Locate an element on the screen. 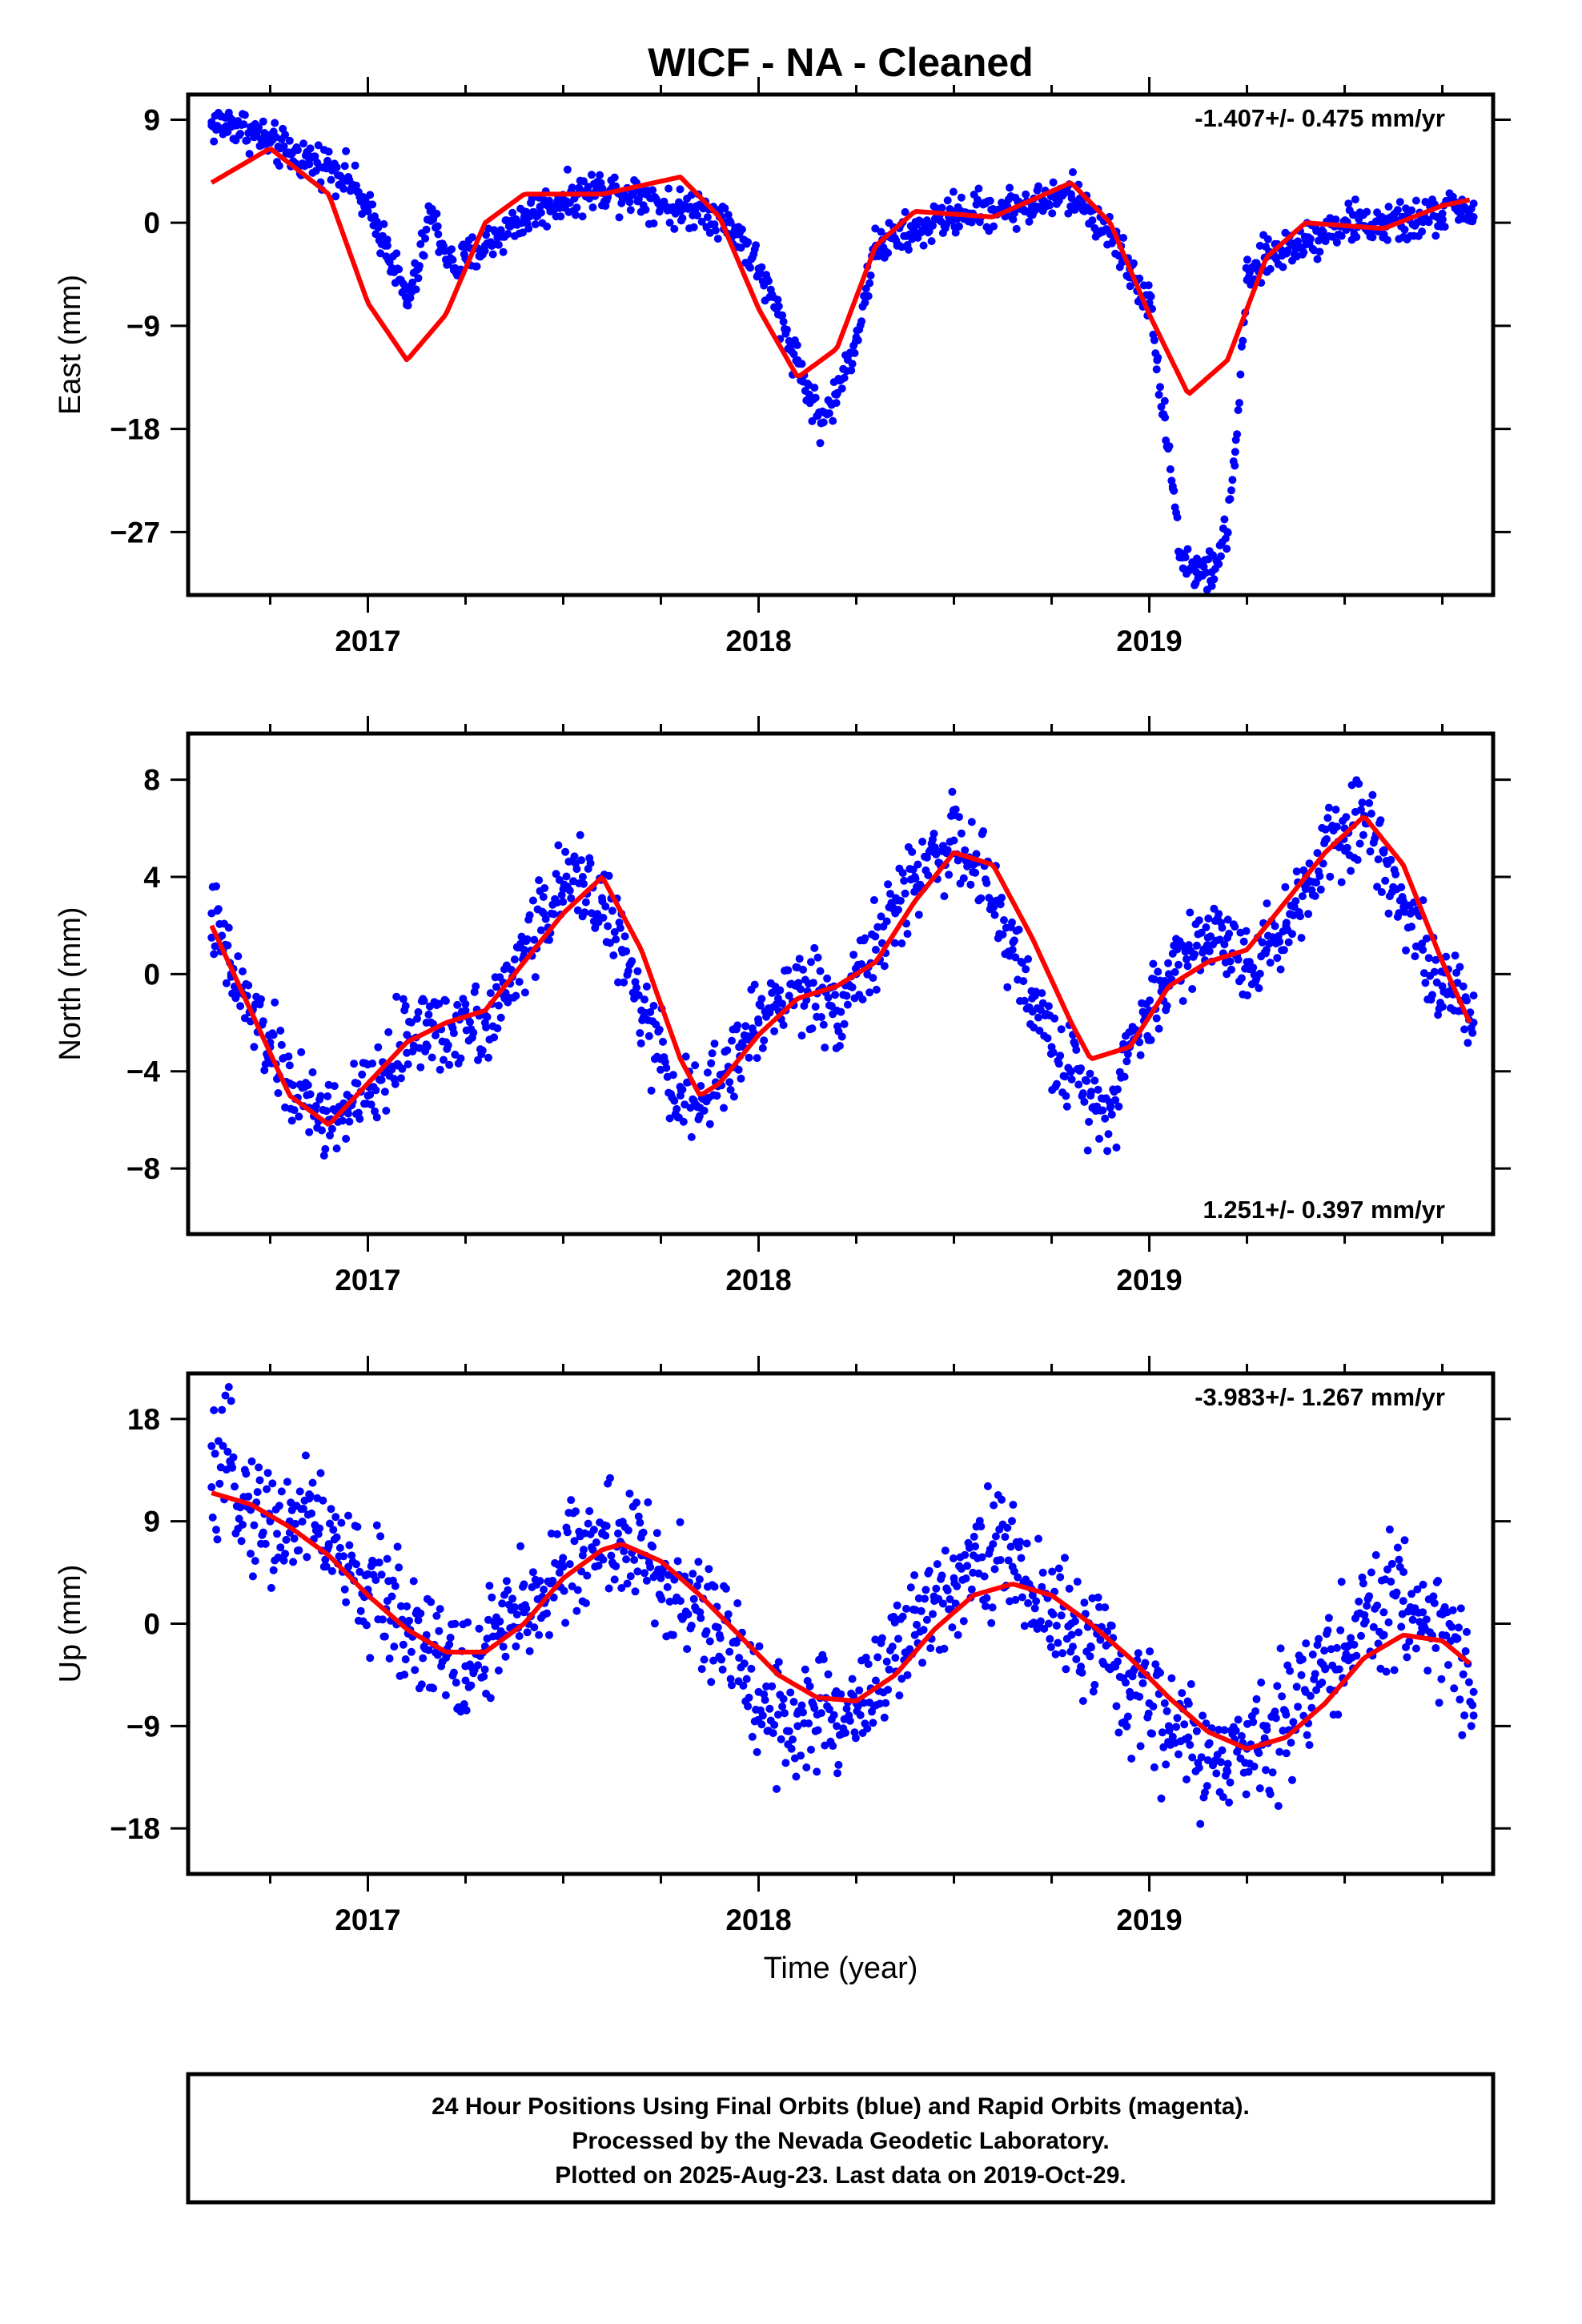 This screenshot has width=1582, height=2324. x-tick-label: 2019 is located at coordinates (1149, 641).